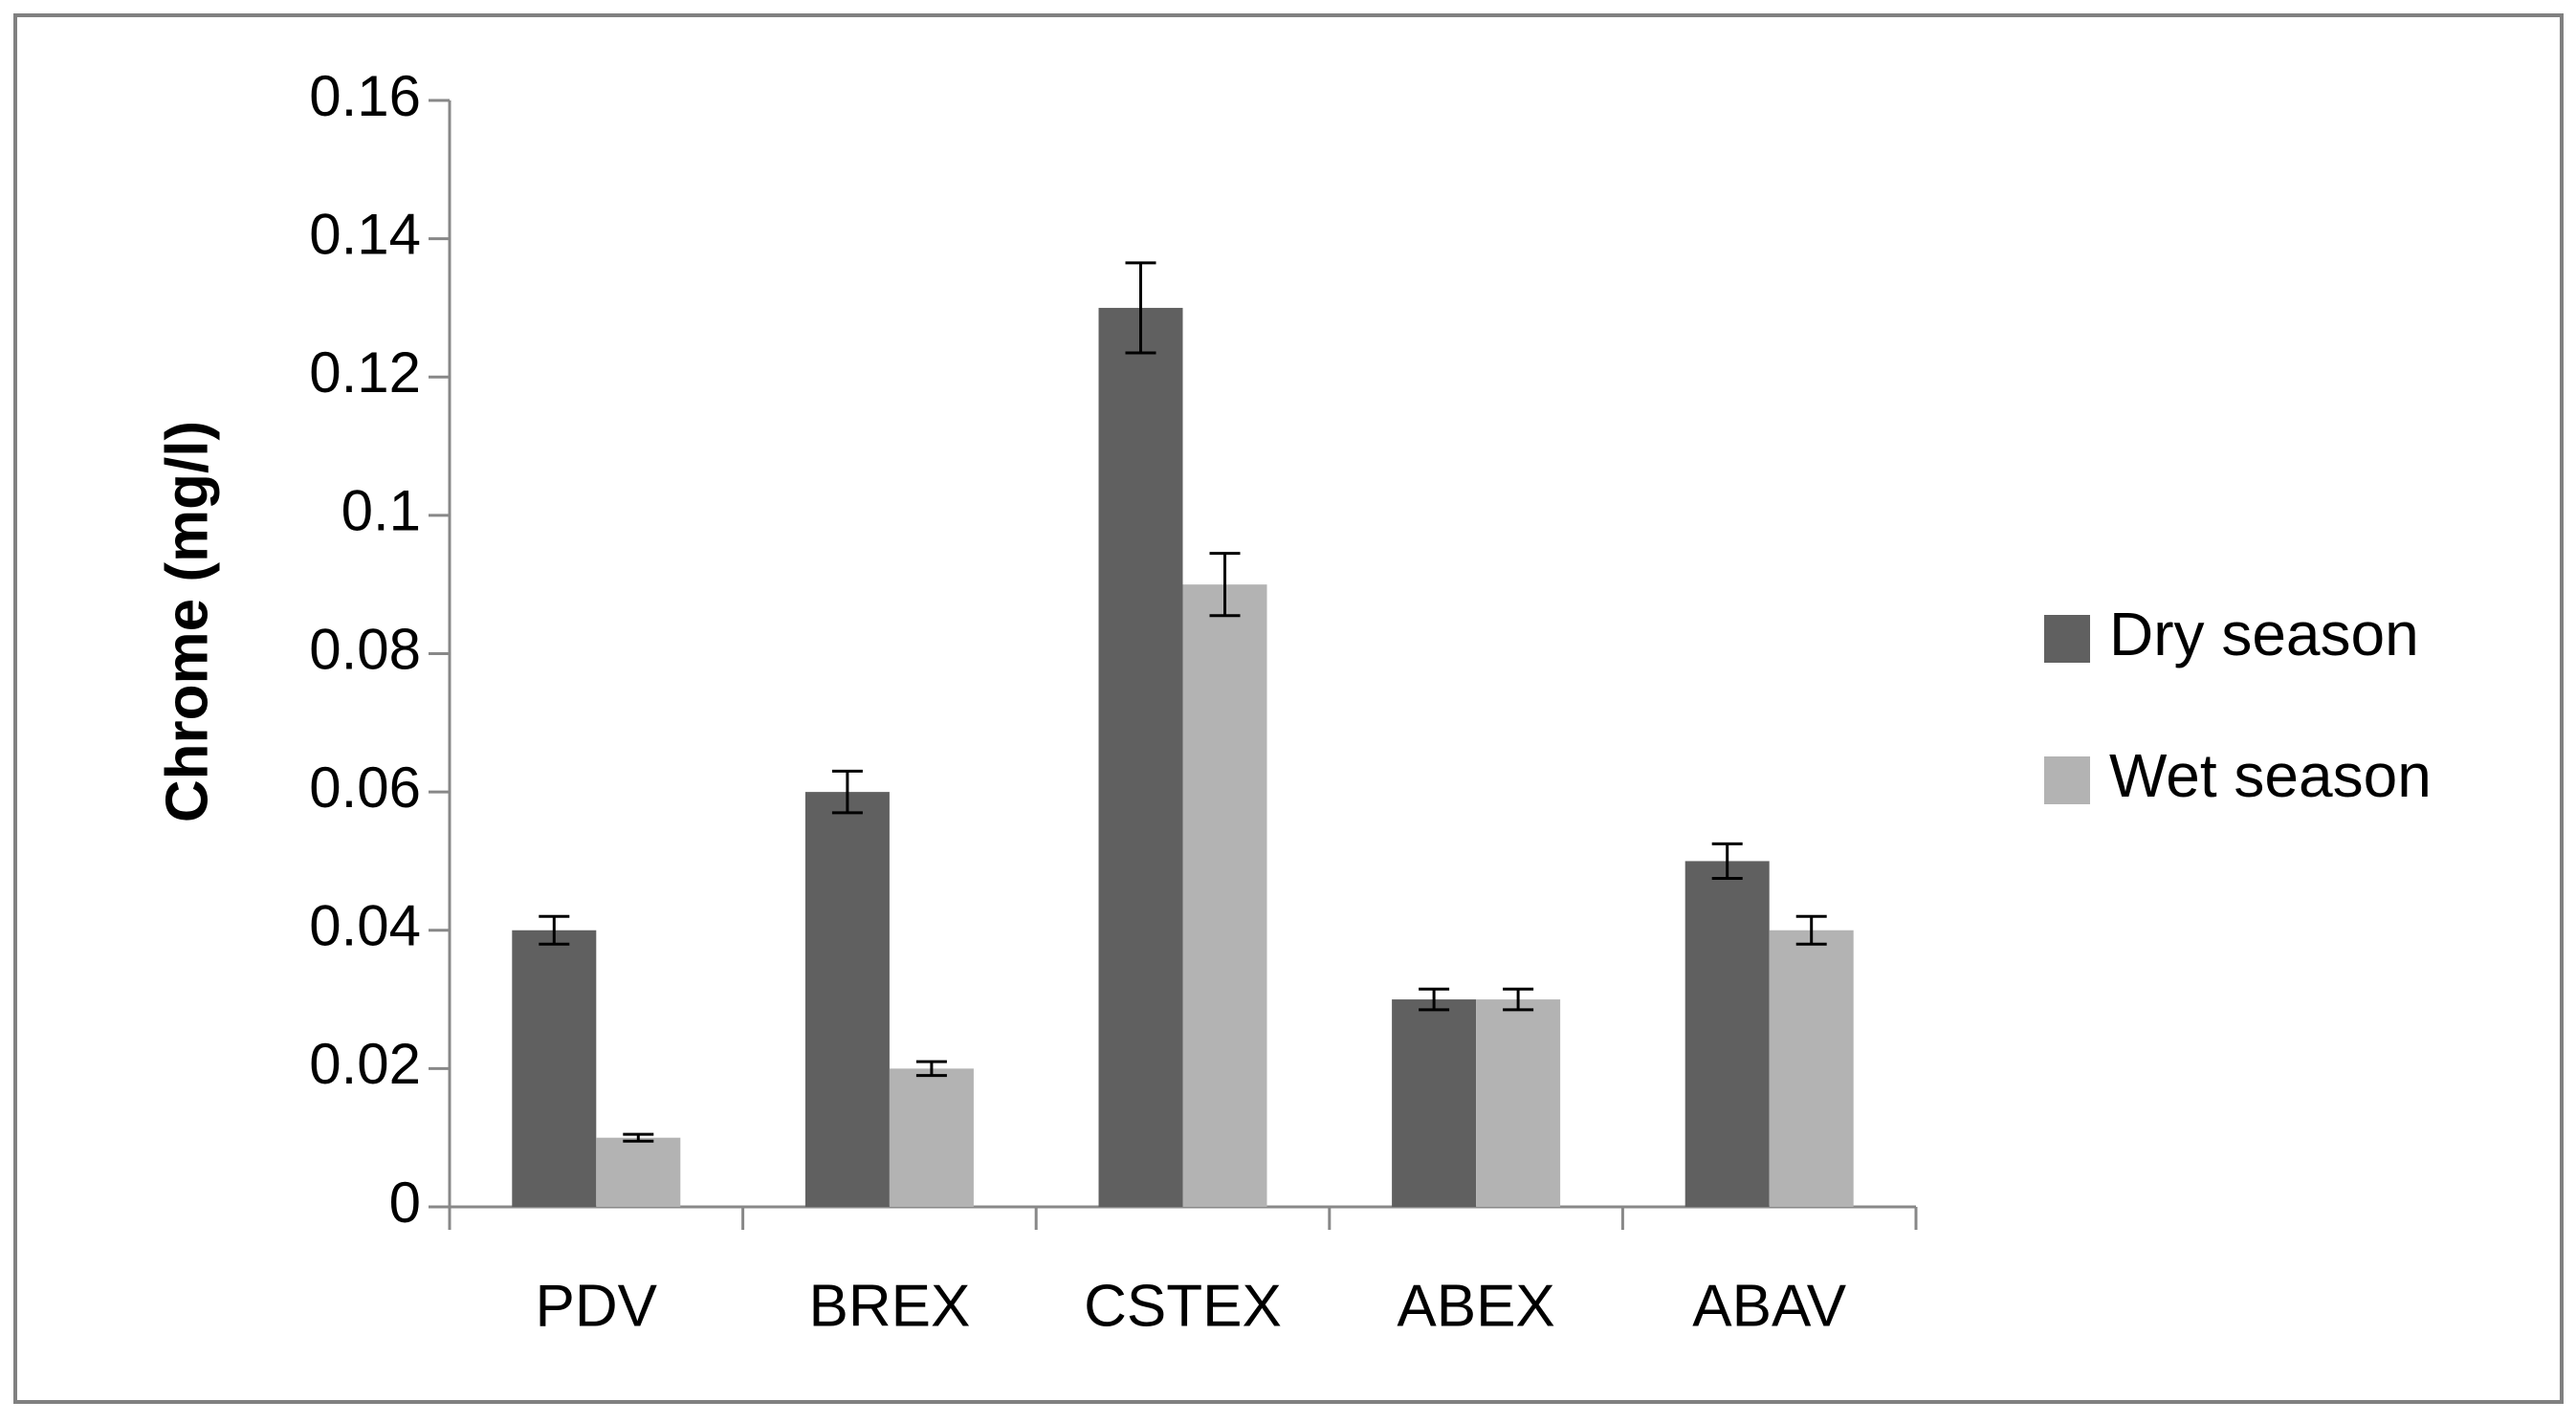 The image size is (2576, 1423). What do you see at coordinates (365, 372) in the screenshot?
I see `y-tick-label: 0.12` at bounding box center [365, 372].